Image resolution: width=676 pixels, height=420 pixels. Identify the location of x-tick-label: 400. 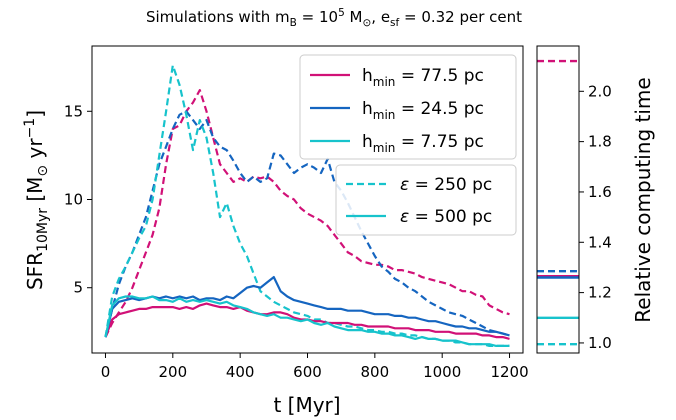
(240, 372).